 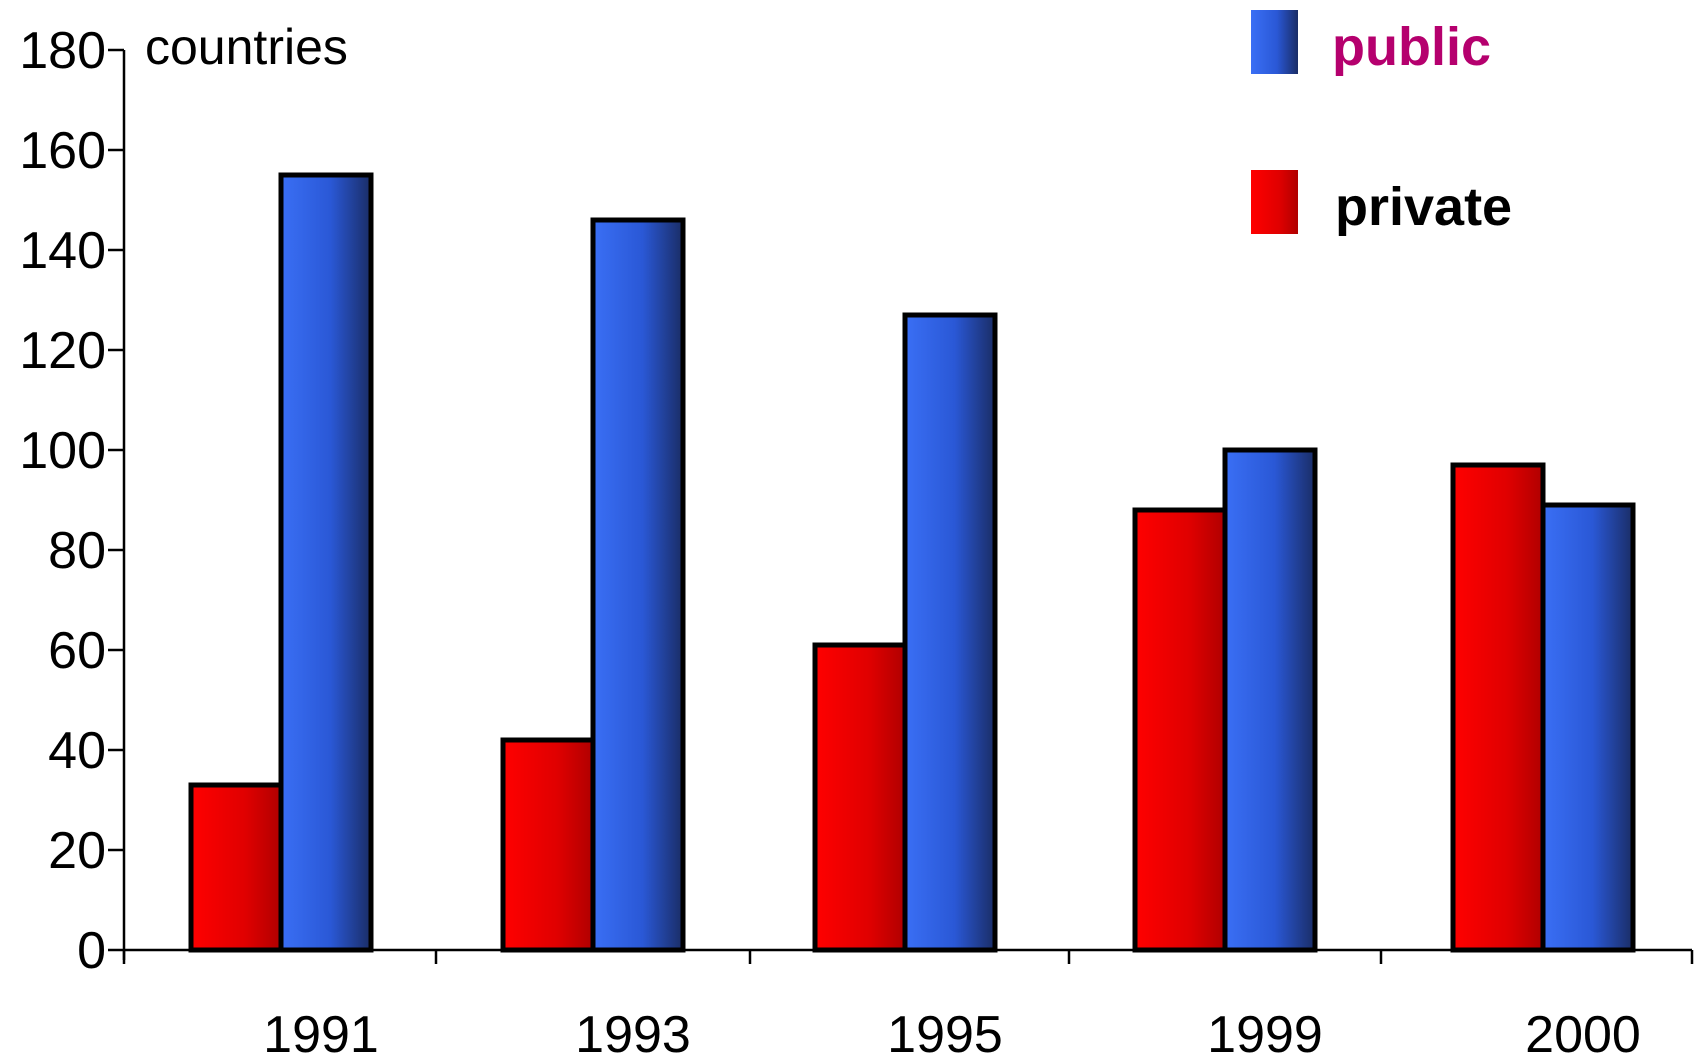 I want to click on x-tick-label: 1999, so click(x=1265, y=1031).